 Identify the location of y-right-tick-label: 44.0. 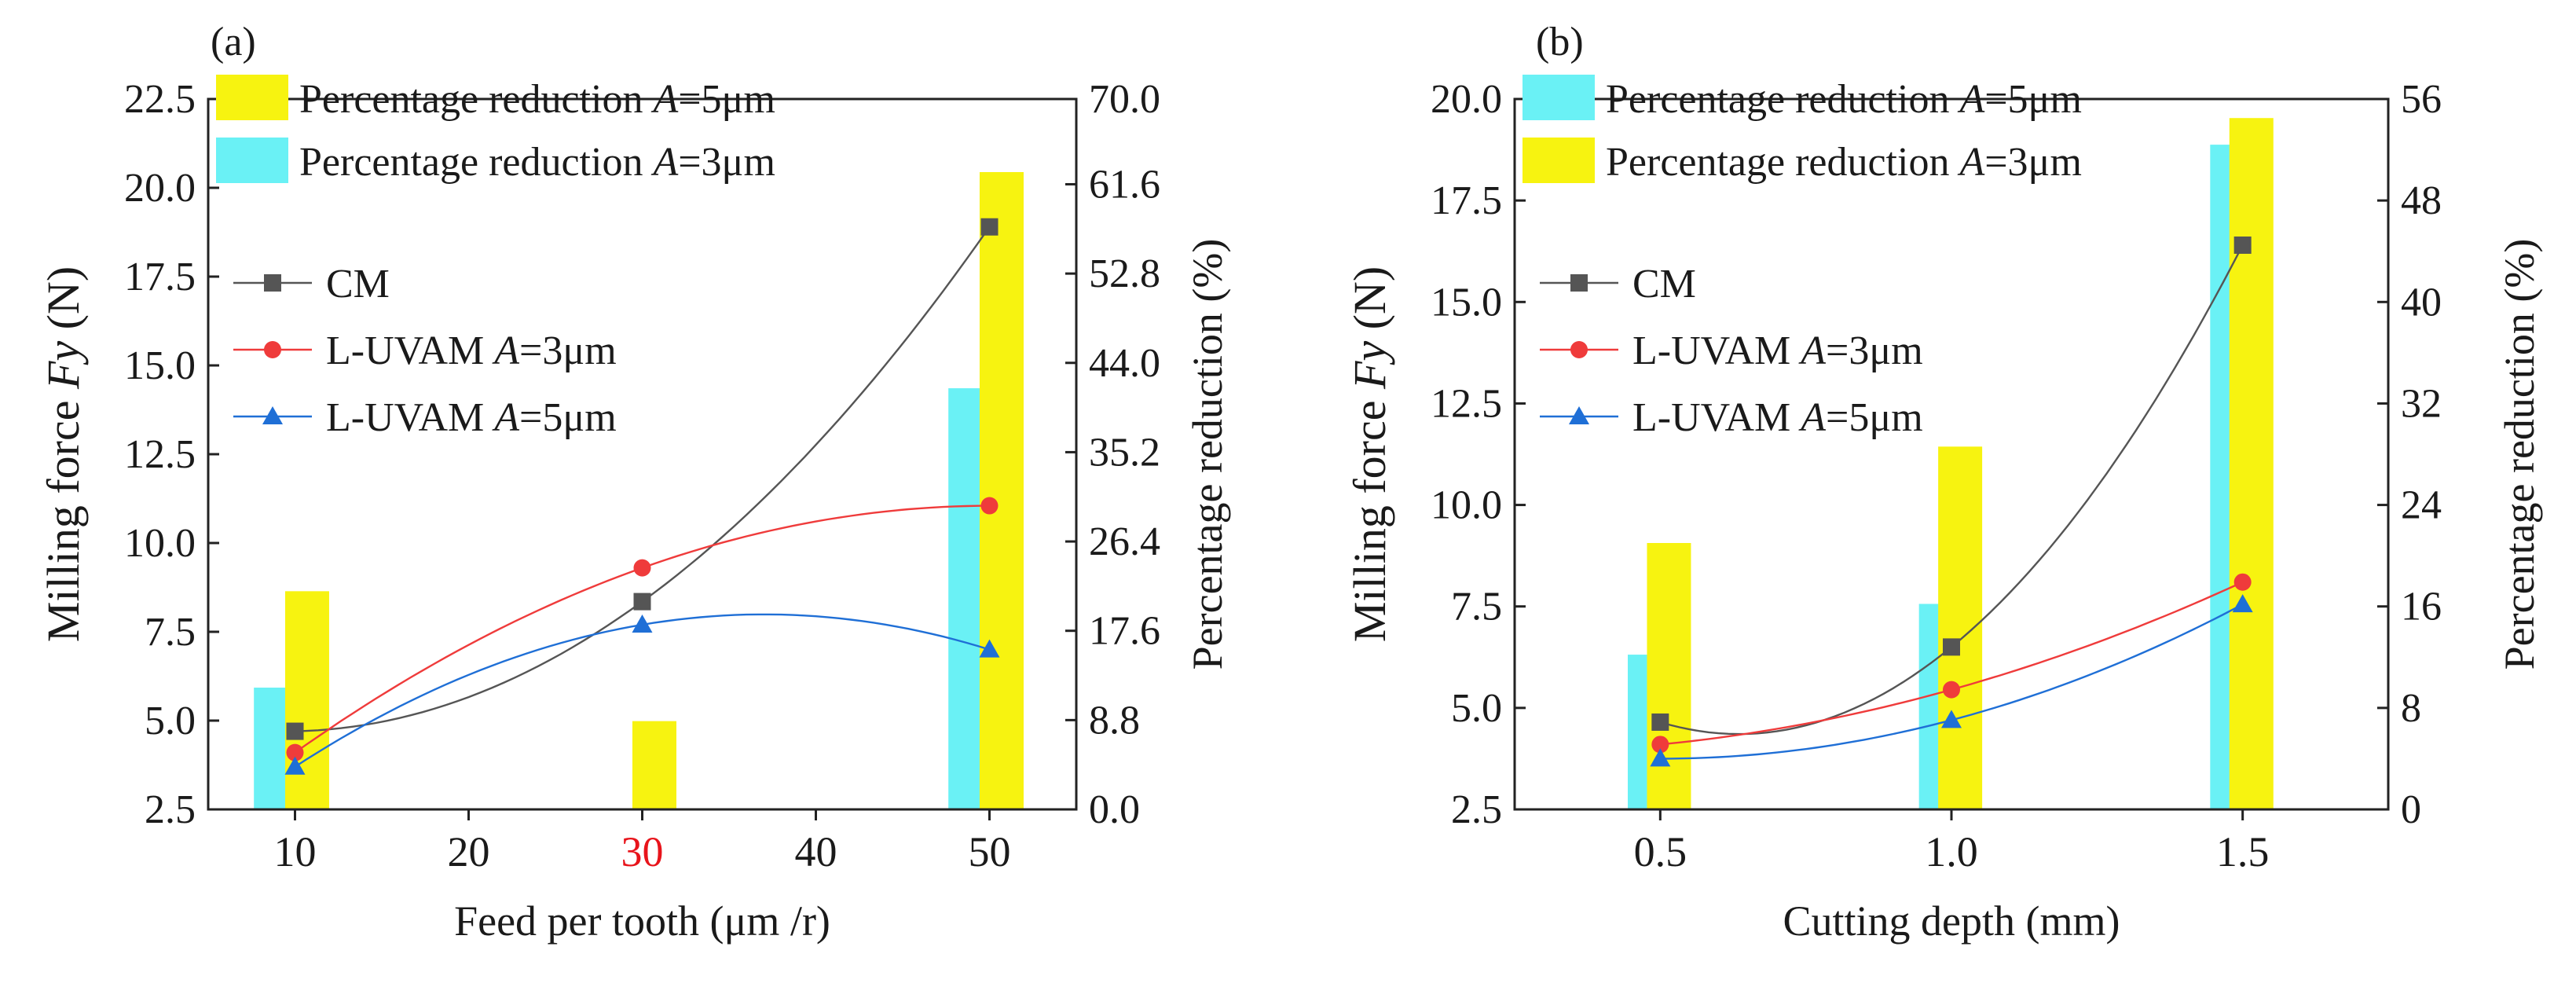
(1124, 363).